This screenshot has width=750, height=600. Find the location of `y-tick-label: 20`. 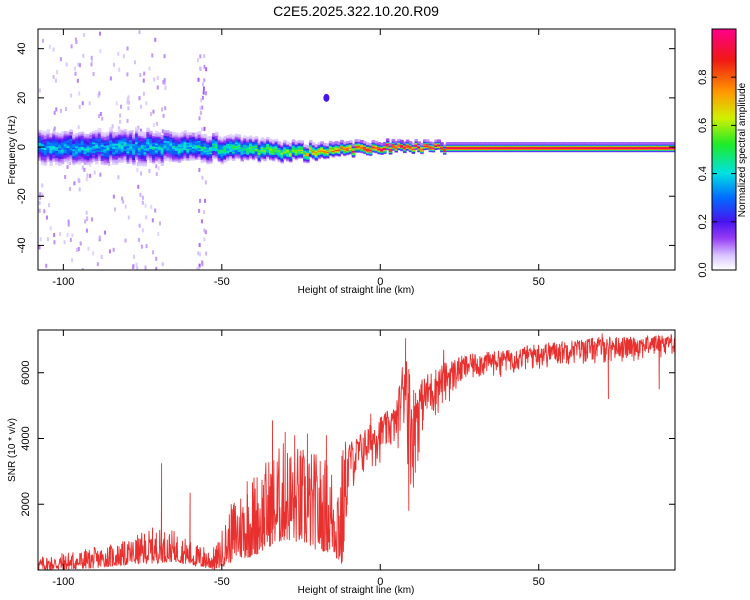

y-tick-label: 20 is located at coordinates (22, 98).